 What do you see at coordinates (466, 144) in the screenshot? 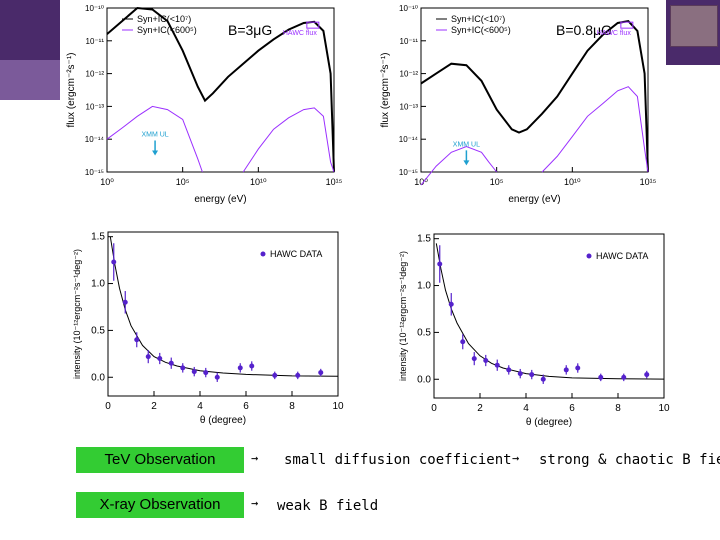
I see `xmm-ul-label: XMM UL` at bounding box center [466, 144].